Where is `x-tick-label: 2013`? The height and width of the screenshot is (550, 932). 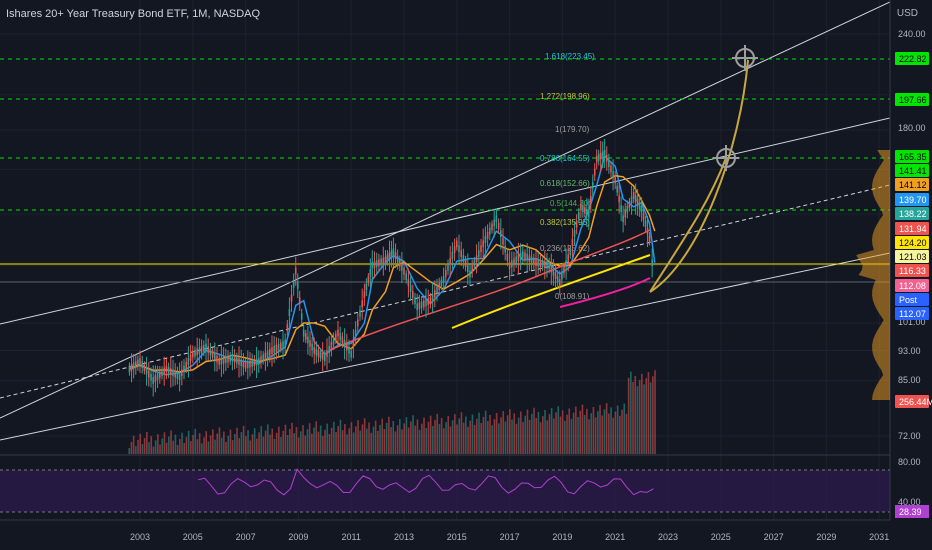 x-tick-label: 2013 is located at coordinates (404, 537).